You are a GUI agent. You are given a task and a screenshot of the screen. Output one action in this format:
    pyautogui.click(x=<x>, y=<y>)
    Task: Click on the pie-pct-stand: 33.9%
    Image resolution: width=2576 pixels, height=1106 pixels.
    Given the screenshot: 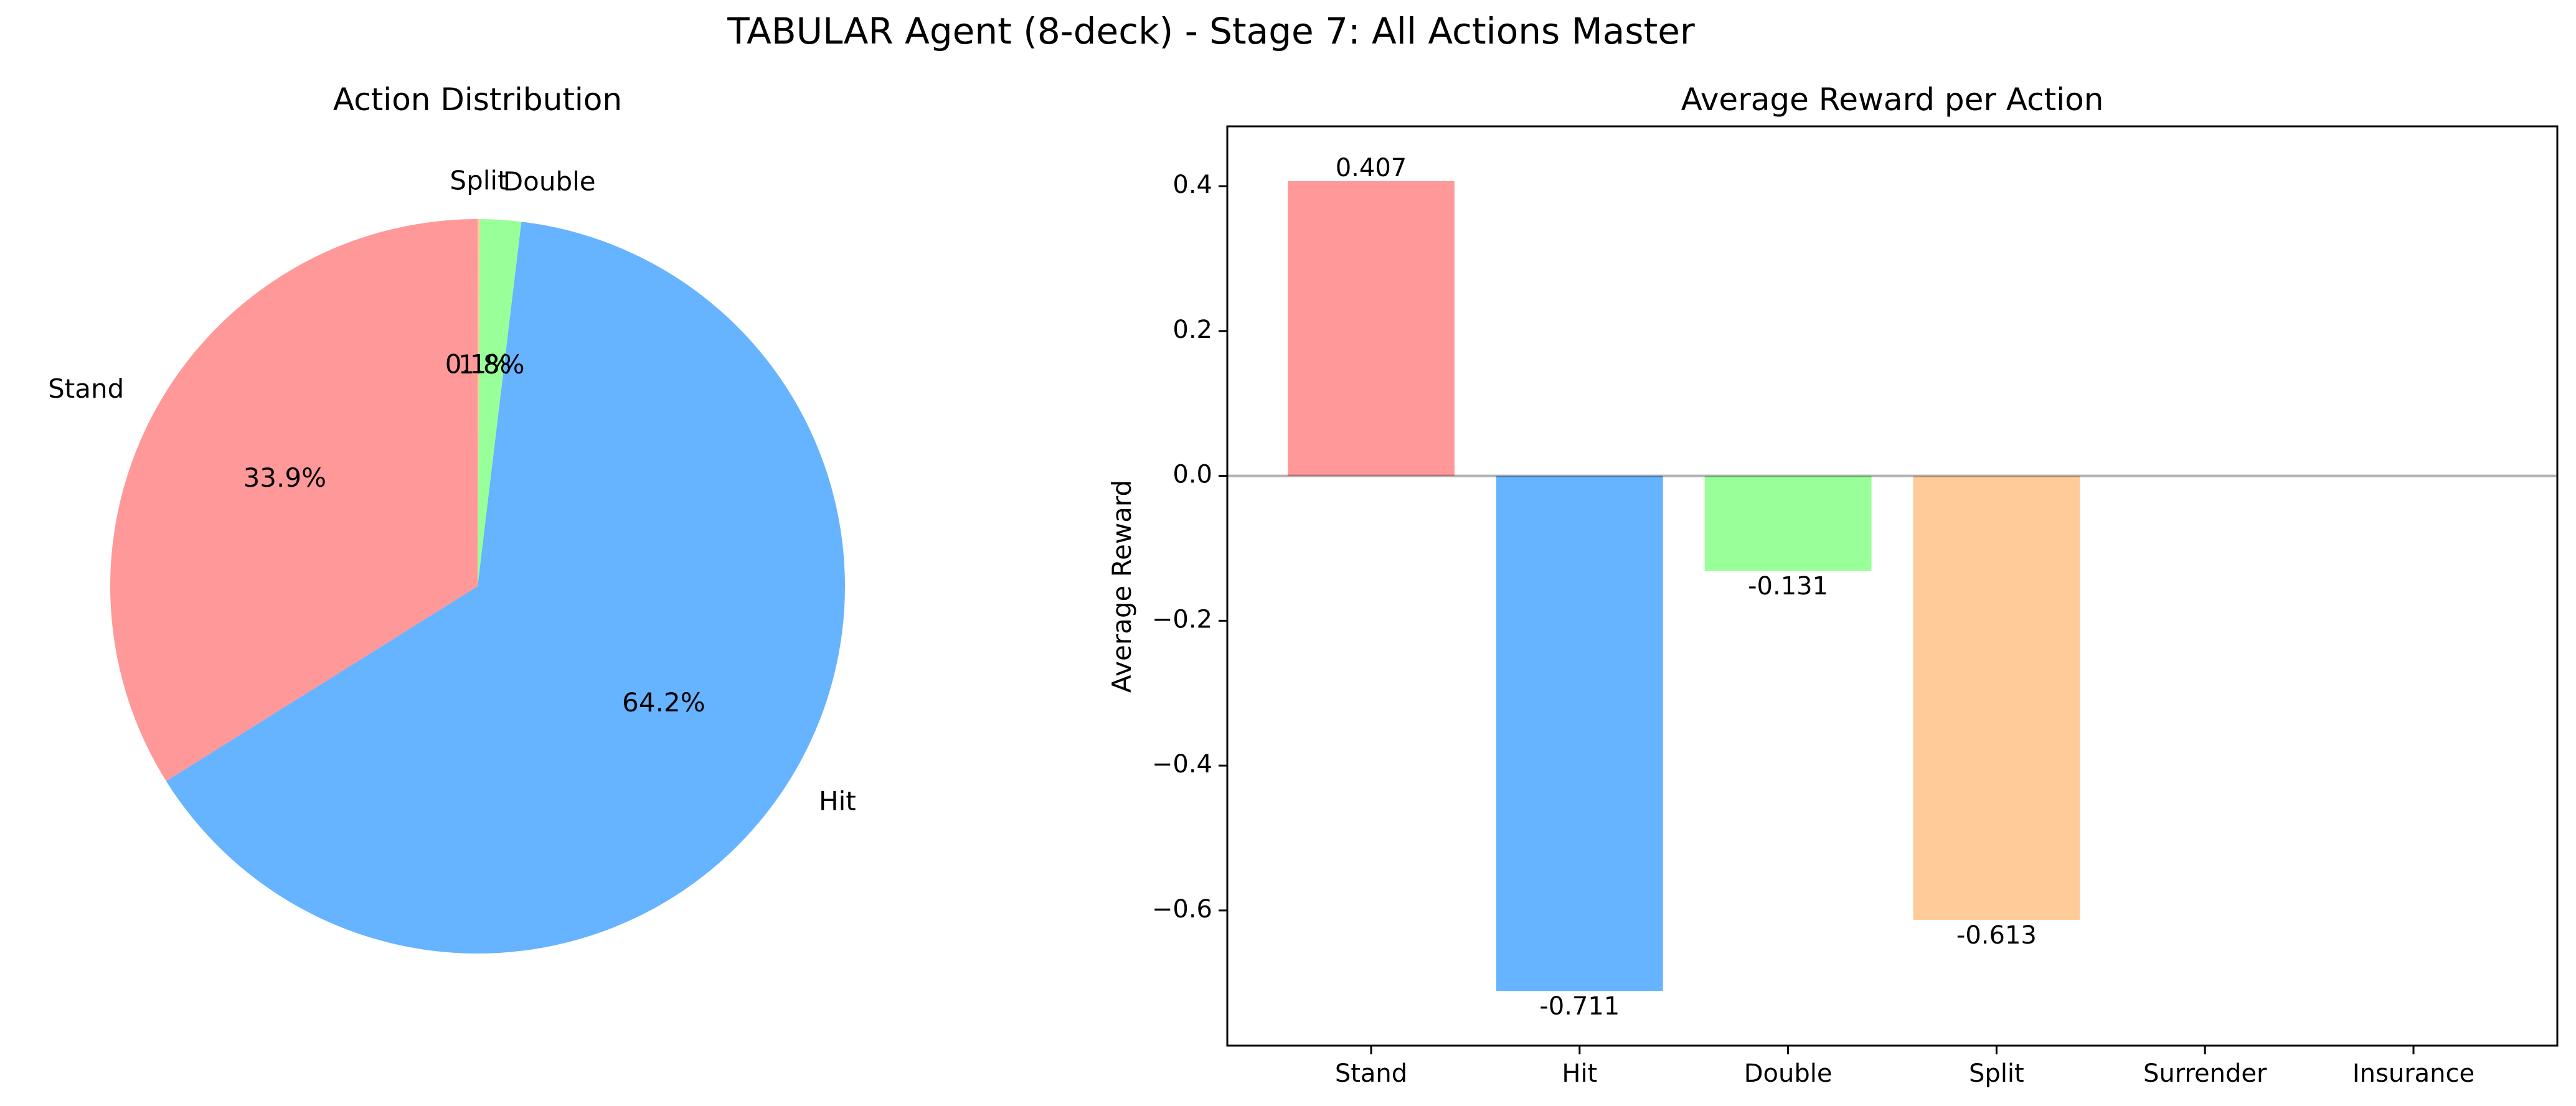 What is the action you would take?
    pyautogui.click(x=284, y=477)
    